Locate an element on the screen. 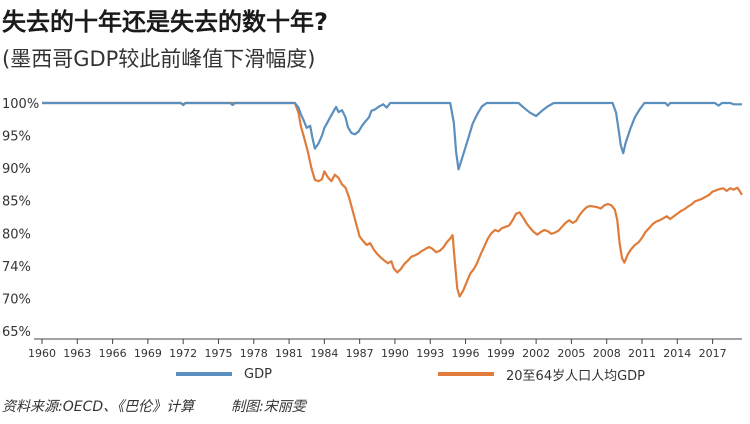 This screenshot has width=750, height=424. legend-label-per-capita: 20至64岁人口人均GDP is located at coordinates (576, 376).